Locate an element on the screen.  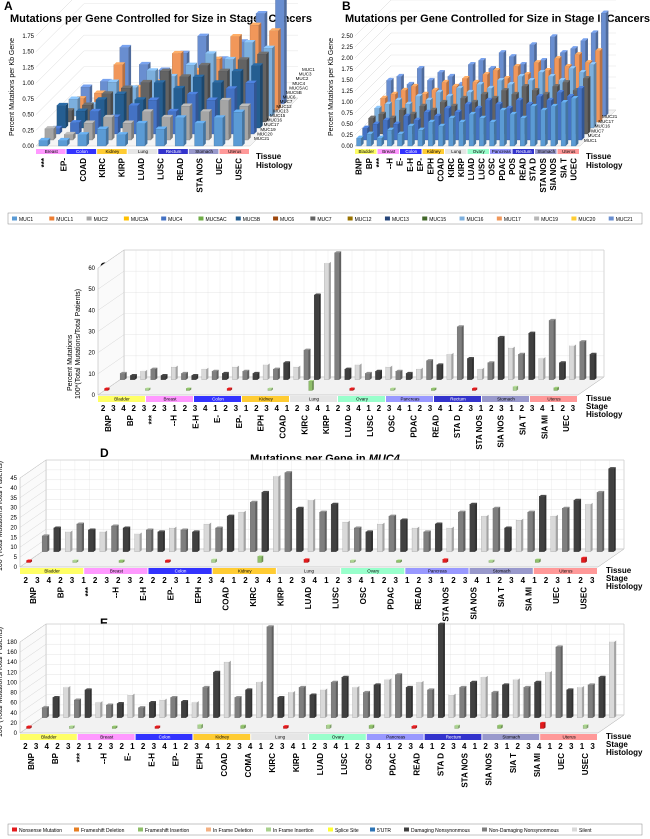
minor-bar-D-0-top is located at coordinates (29, 560).